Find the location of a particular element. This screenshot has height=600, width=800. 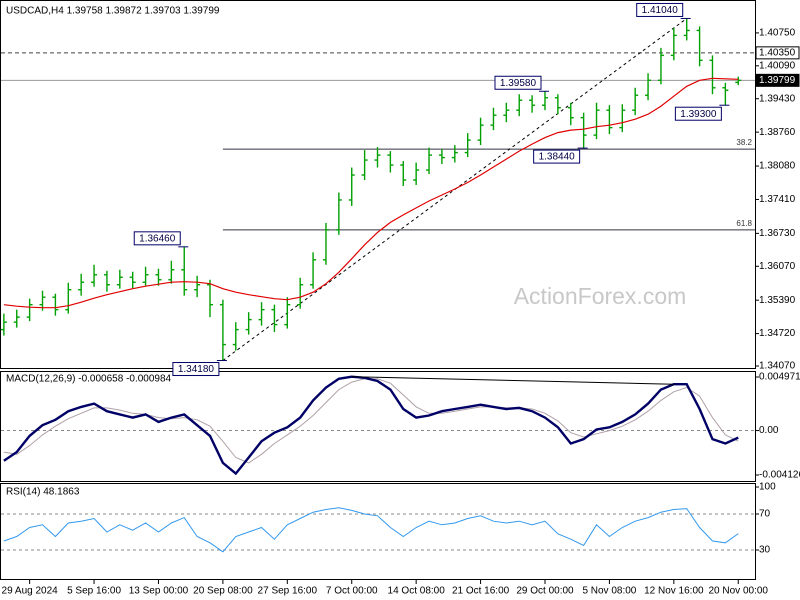

y-tick-label: 1.38080 is located at coordinates (777, 166).